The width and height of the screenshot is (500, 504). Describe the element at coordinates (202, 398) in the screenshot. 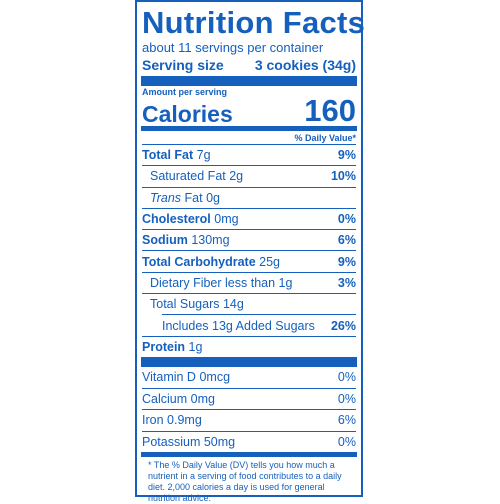

I see `vitamin-amount: 0mg` at that location.